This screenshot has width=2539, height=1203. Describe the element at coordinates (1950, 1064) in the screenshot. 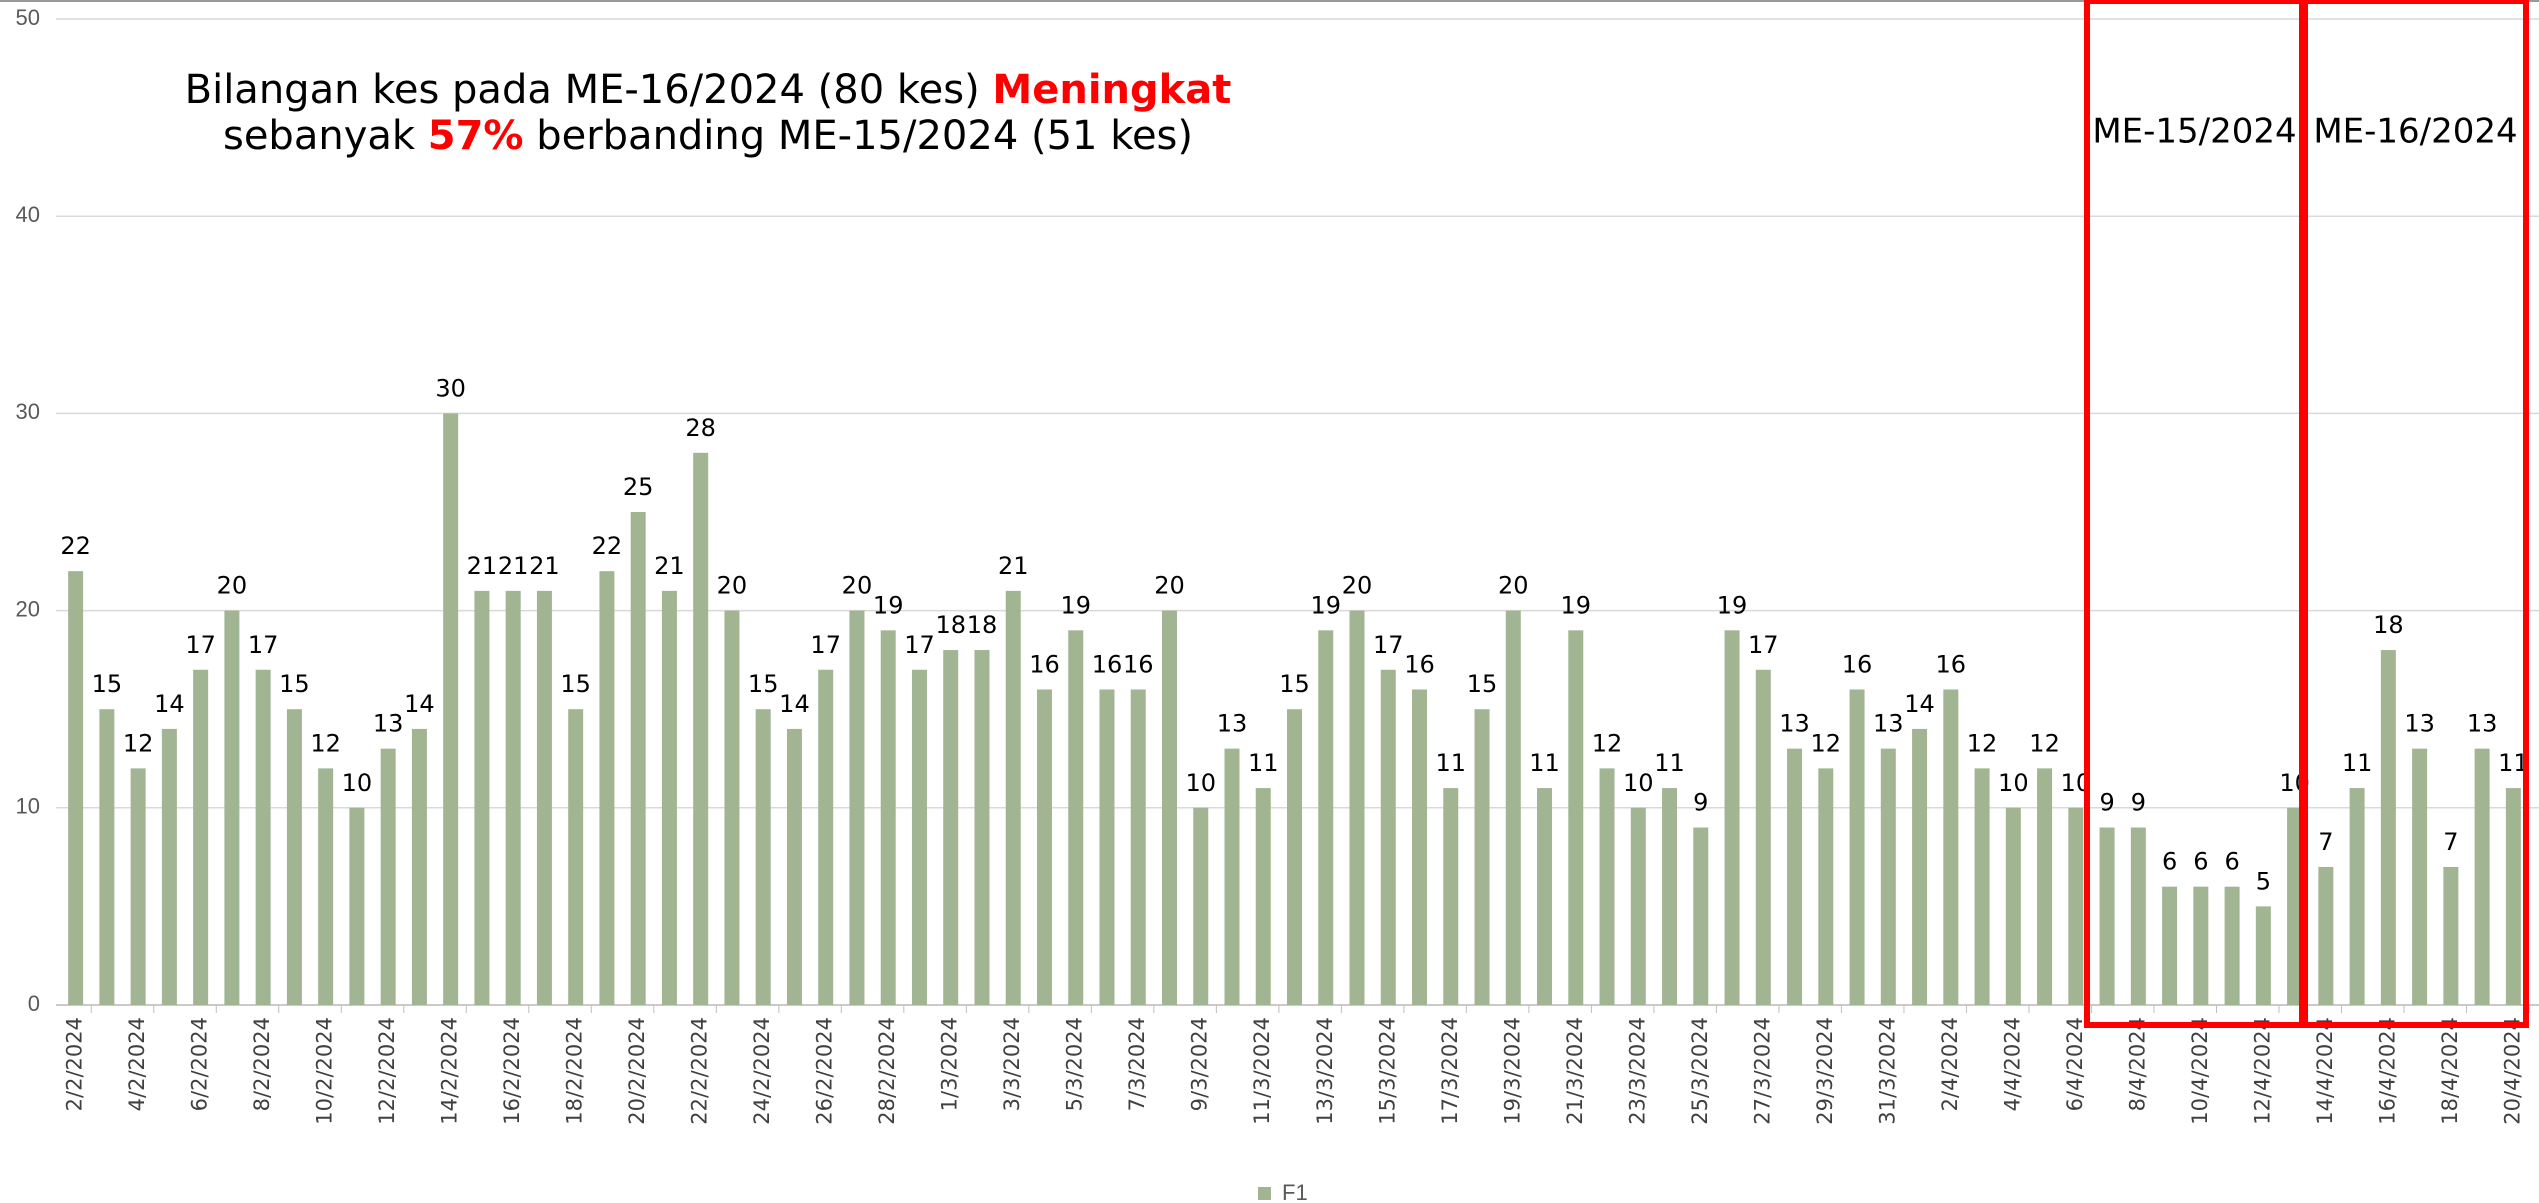

I see `x-tick-label: 2/4/2024` at that location.